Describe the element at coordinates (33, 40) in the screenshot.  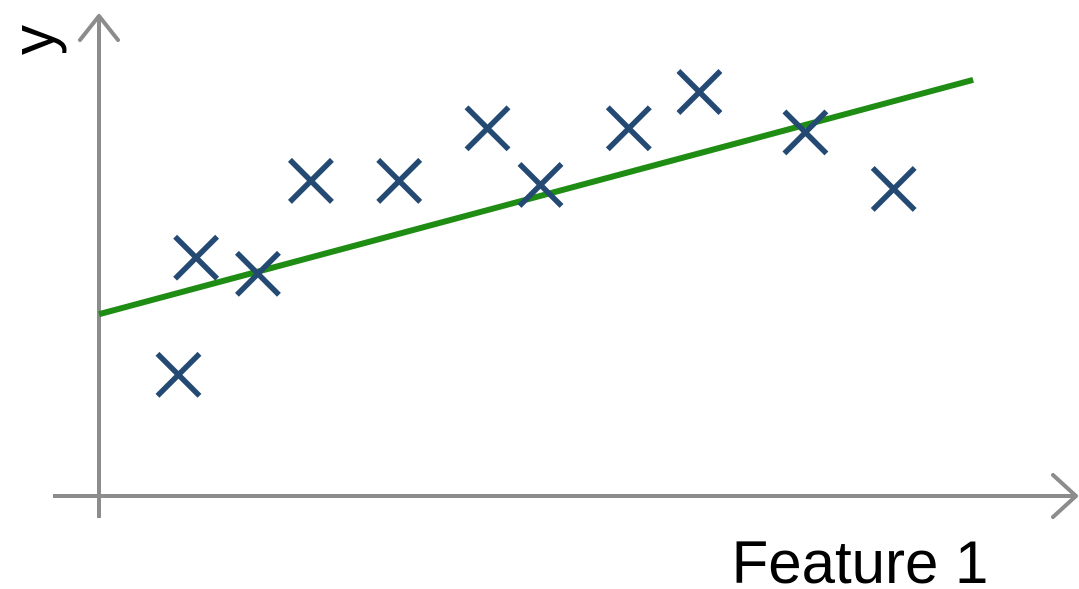
I see `y-axis-label: y` at that location.